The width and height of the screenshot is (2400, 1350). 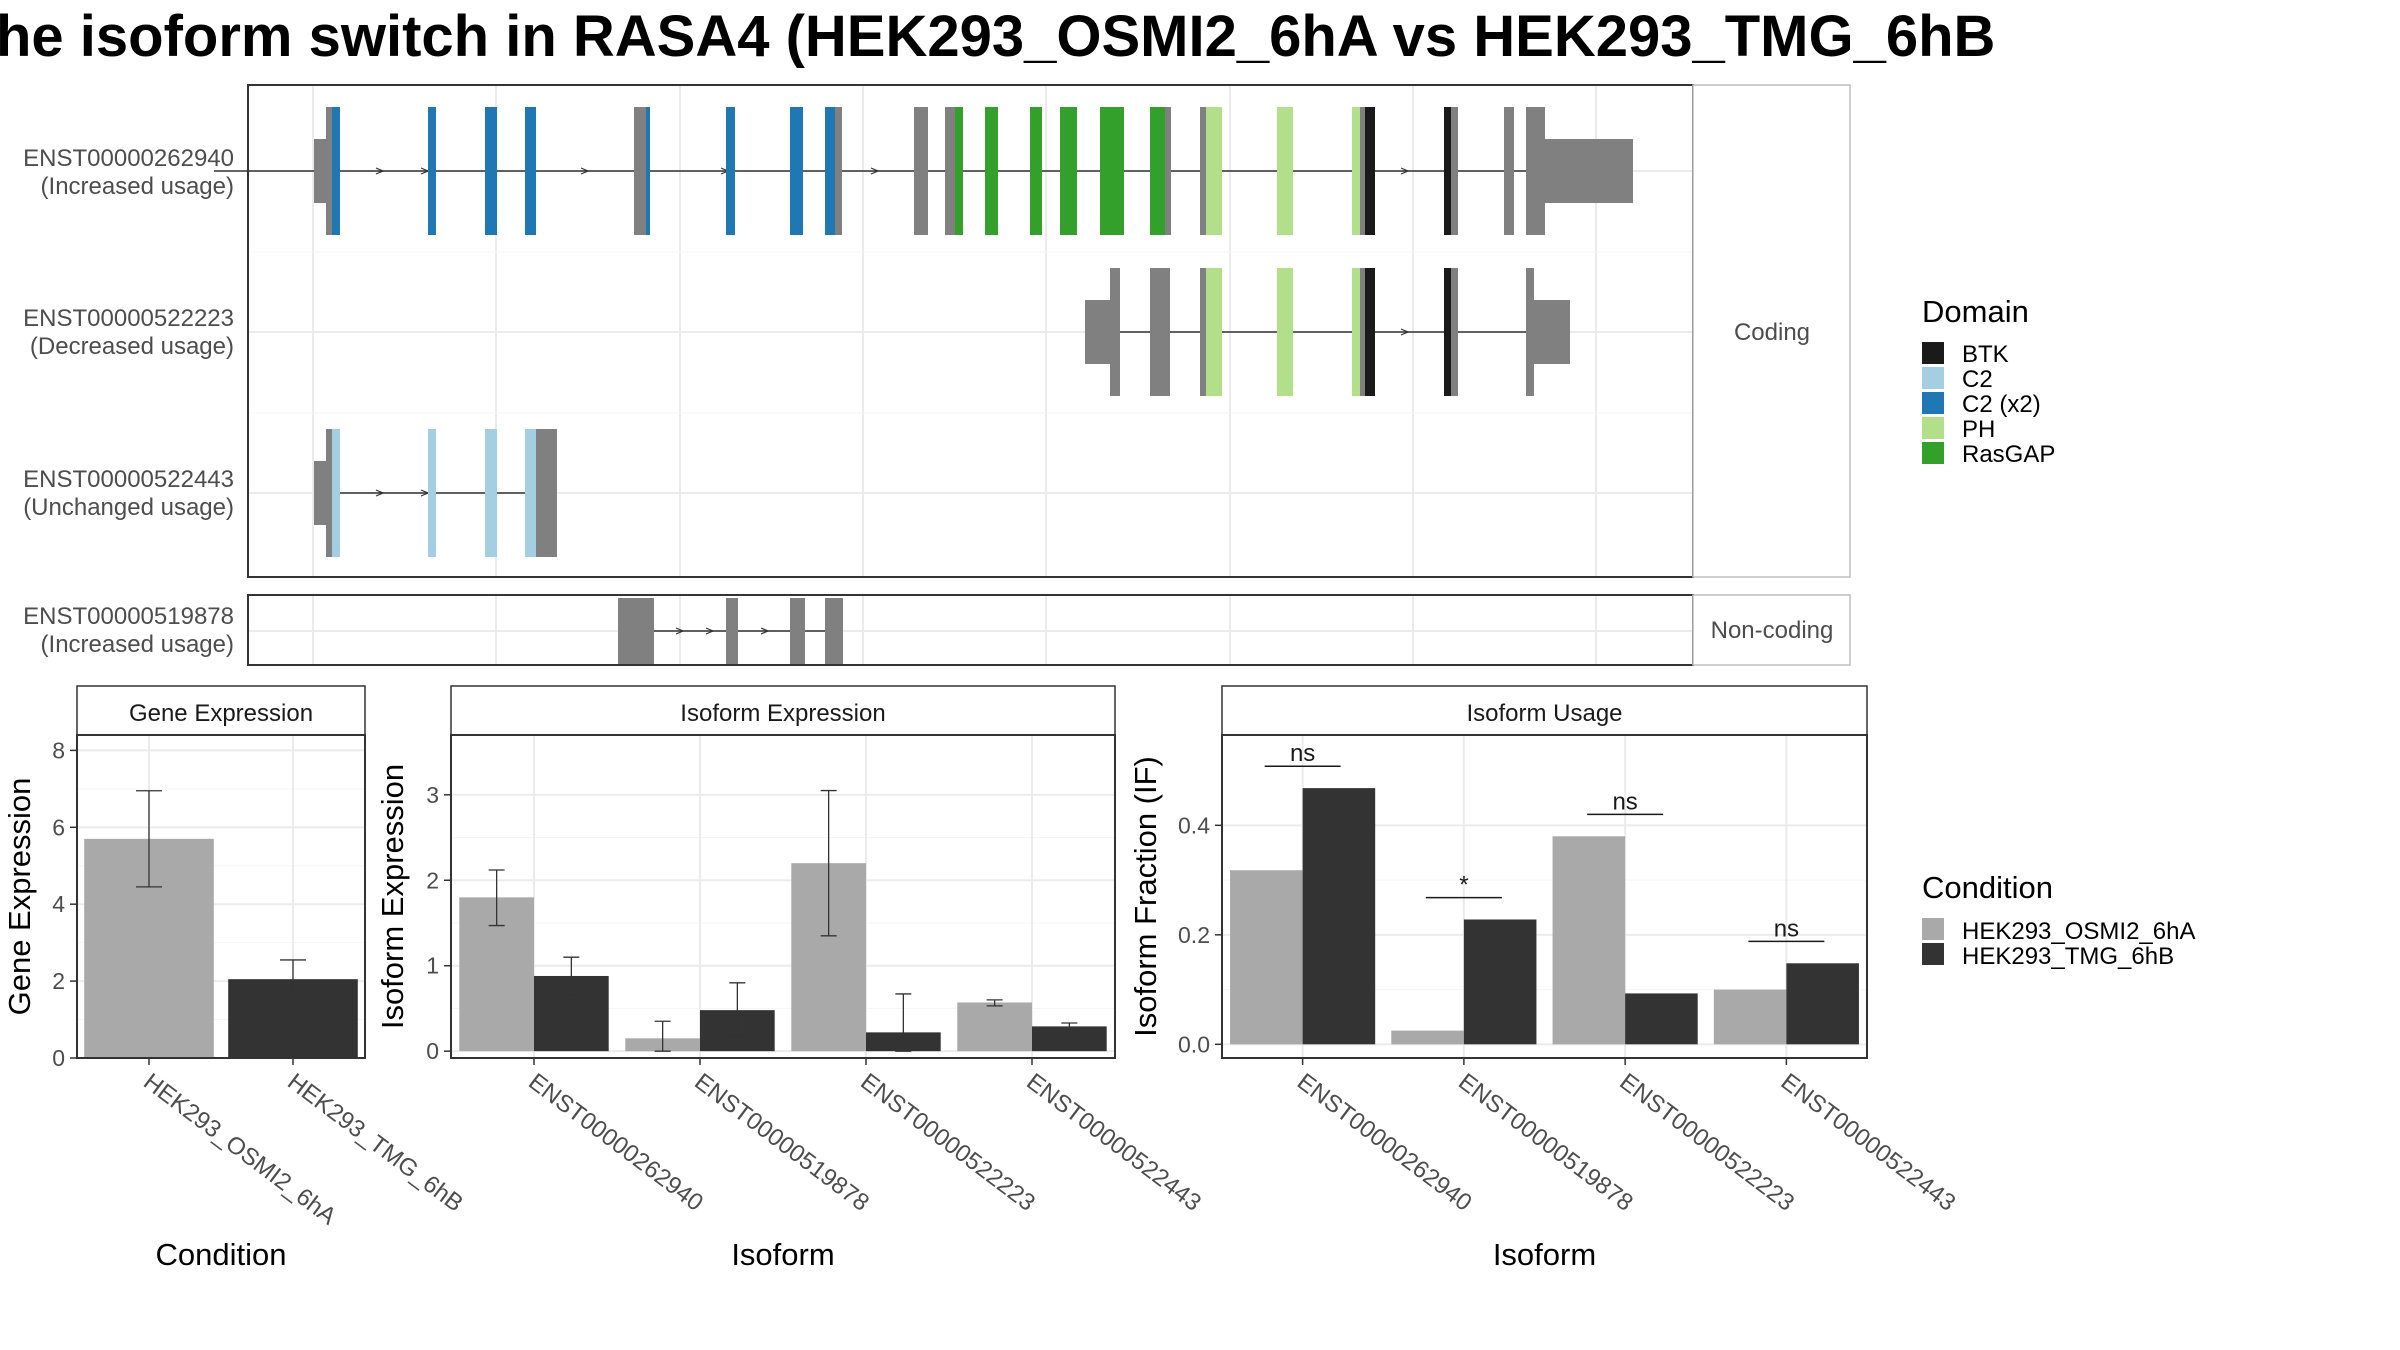 What do you see at coordinates (1933, 353) in the screenshot?
I see `legend-key-btk` at bounding box center [1933, 353].